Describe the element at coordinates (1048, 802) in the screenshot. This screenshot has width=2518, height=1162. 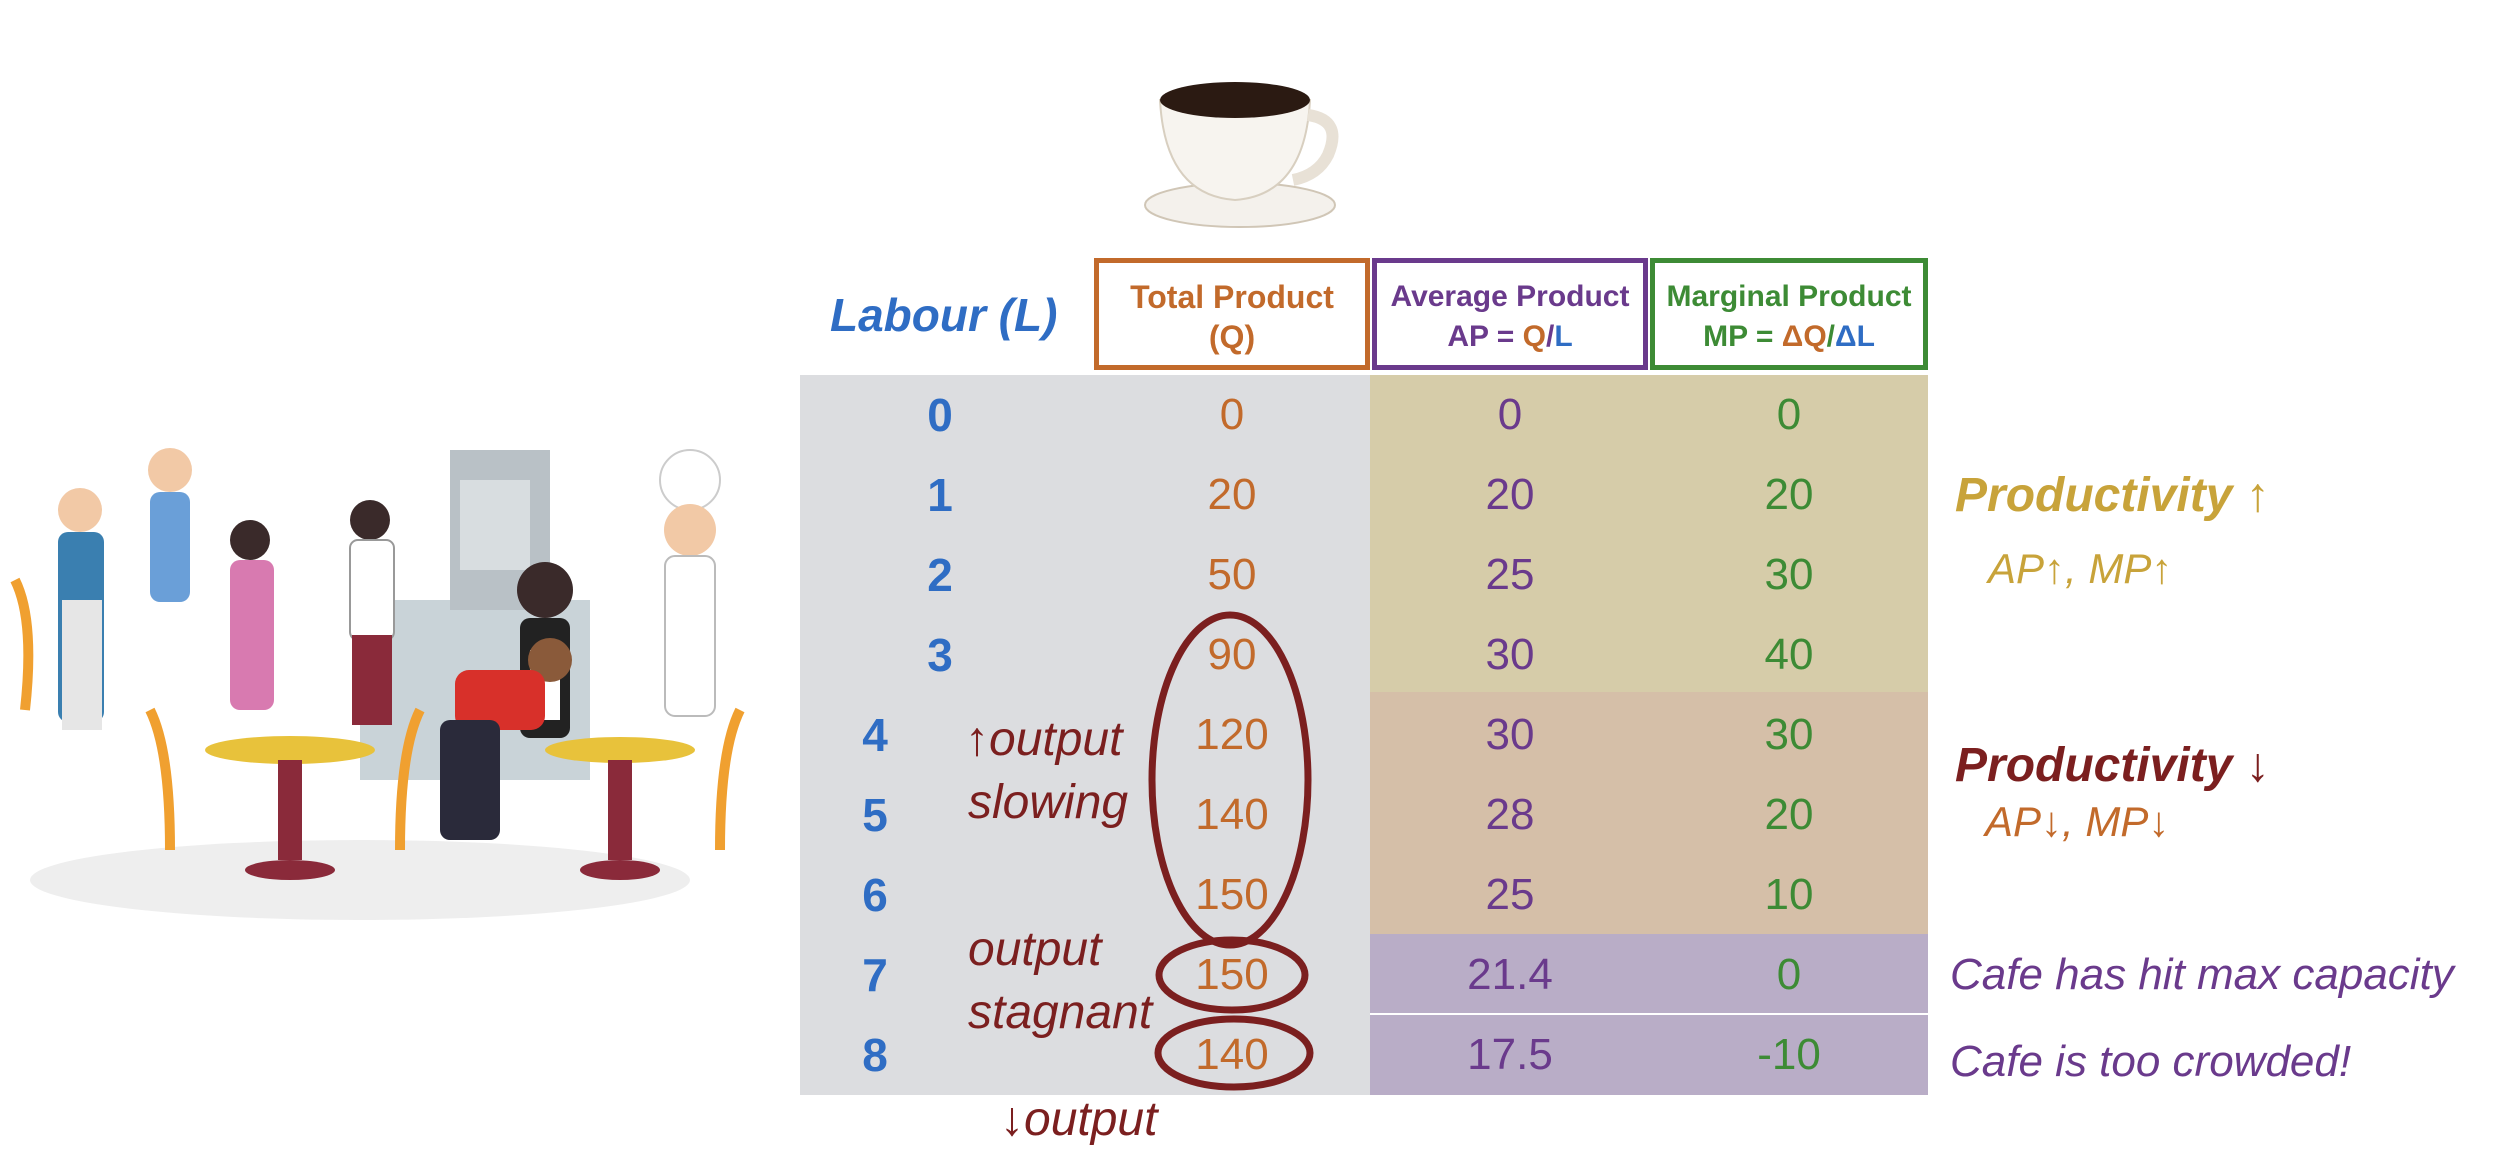
I see `output-slowing-note: slowing` at that location.